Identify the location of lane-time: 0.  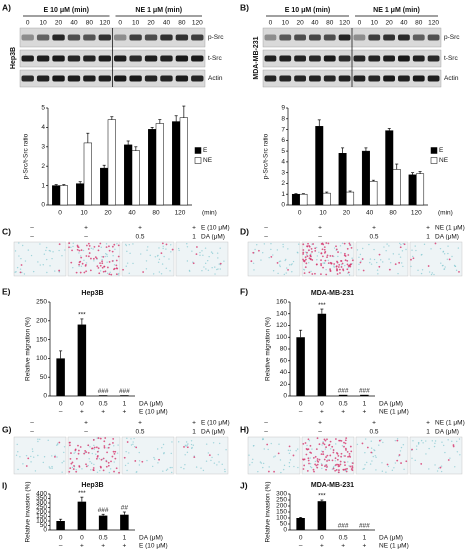
(271, 23).